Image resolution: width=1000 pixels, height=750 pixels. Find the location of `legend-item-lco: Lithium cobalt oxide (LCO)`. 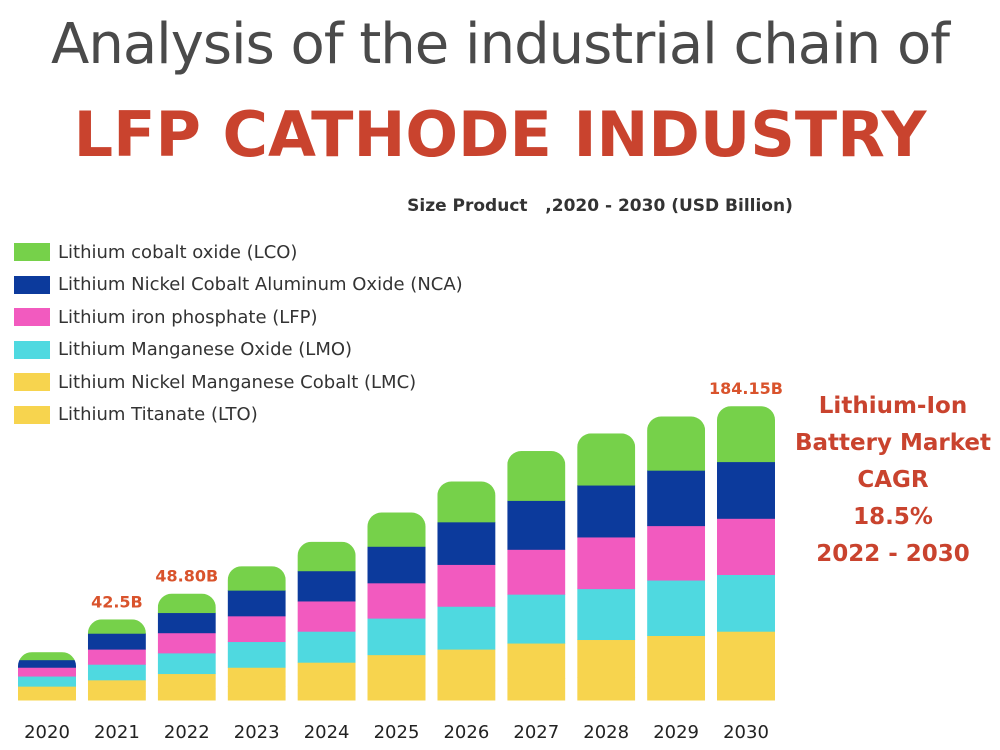

legend-item-lco: Lithium cobalt oxide (LCO) is located at coordinates (238, 252).